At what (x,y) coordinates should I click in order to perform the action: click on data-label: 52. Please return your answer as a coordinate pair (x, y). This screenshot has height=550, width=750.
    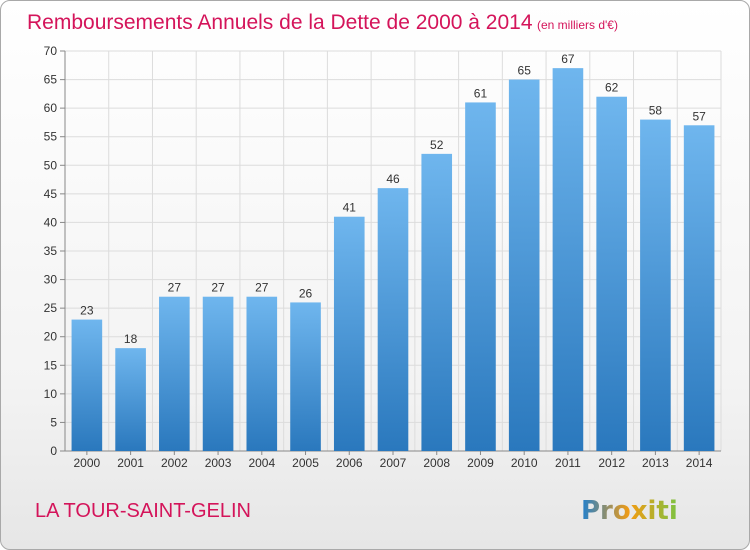
    Looking at the image, I should click on (437, 145).